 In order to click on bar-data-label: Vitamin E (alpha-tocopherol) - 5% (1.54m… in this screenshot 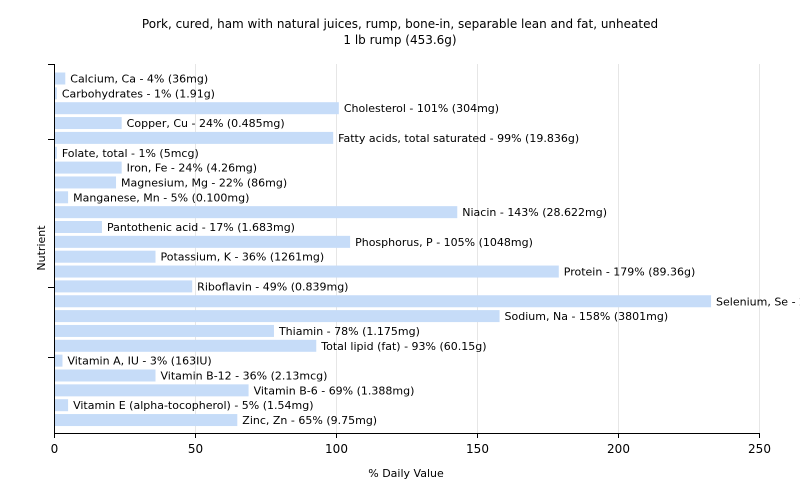, I will do `click(193, 405)`.